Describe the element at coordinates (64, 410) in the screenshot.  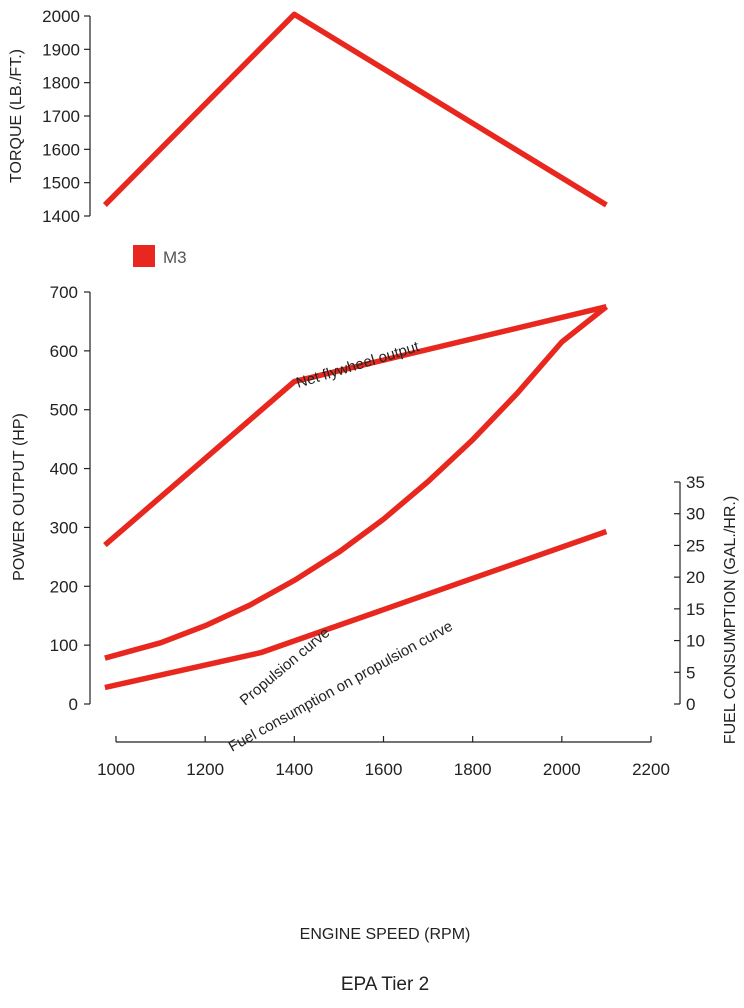
I see `power-y-tick-label: 500` at that location.